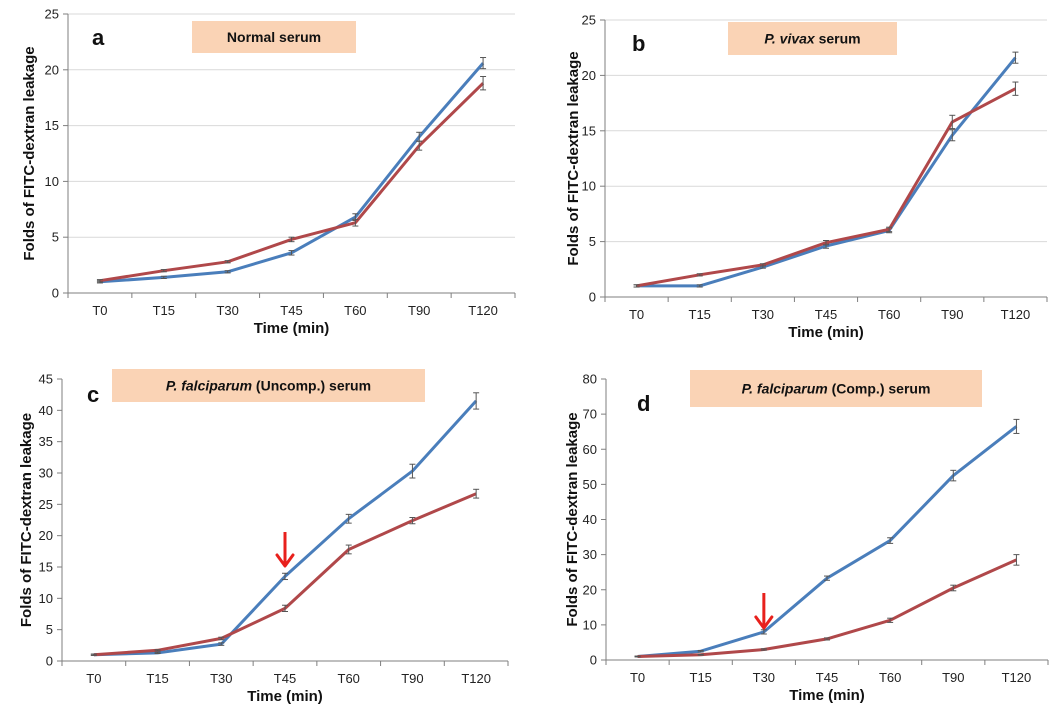 The width and height of the screenshot is (1055, 712). Describe the element at coordinates (590, 484) in the screenshot. I see `y-tick-label: 50` at that location.